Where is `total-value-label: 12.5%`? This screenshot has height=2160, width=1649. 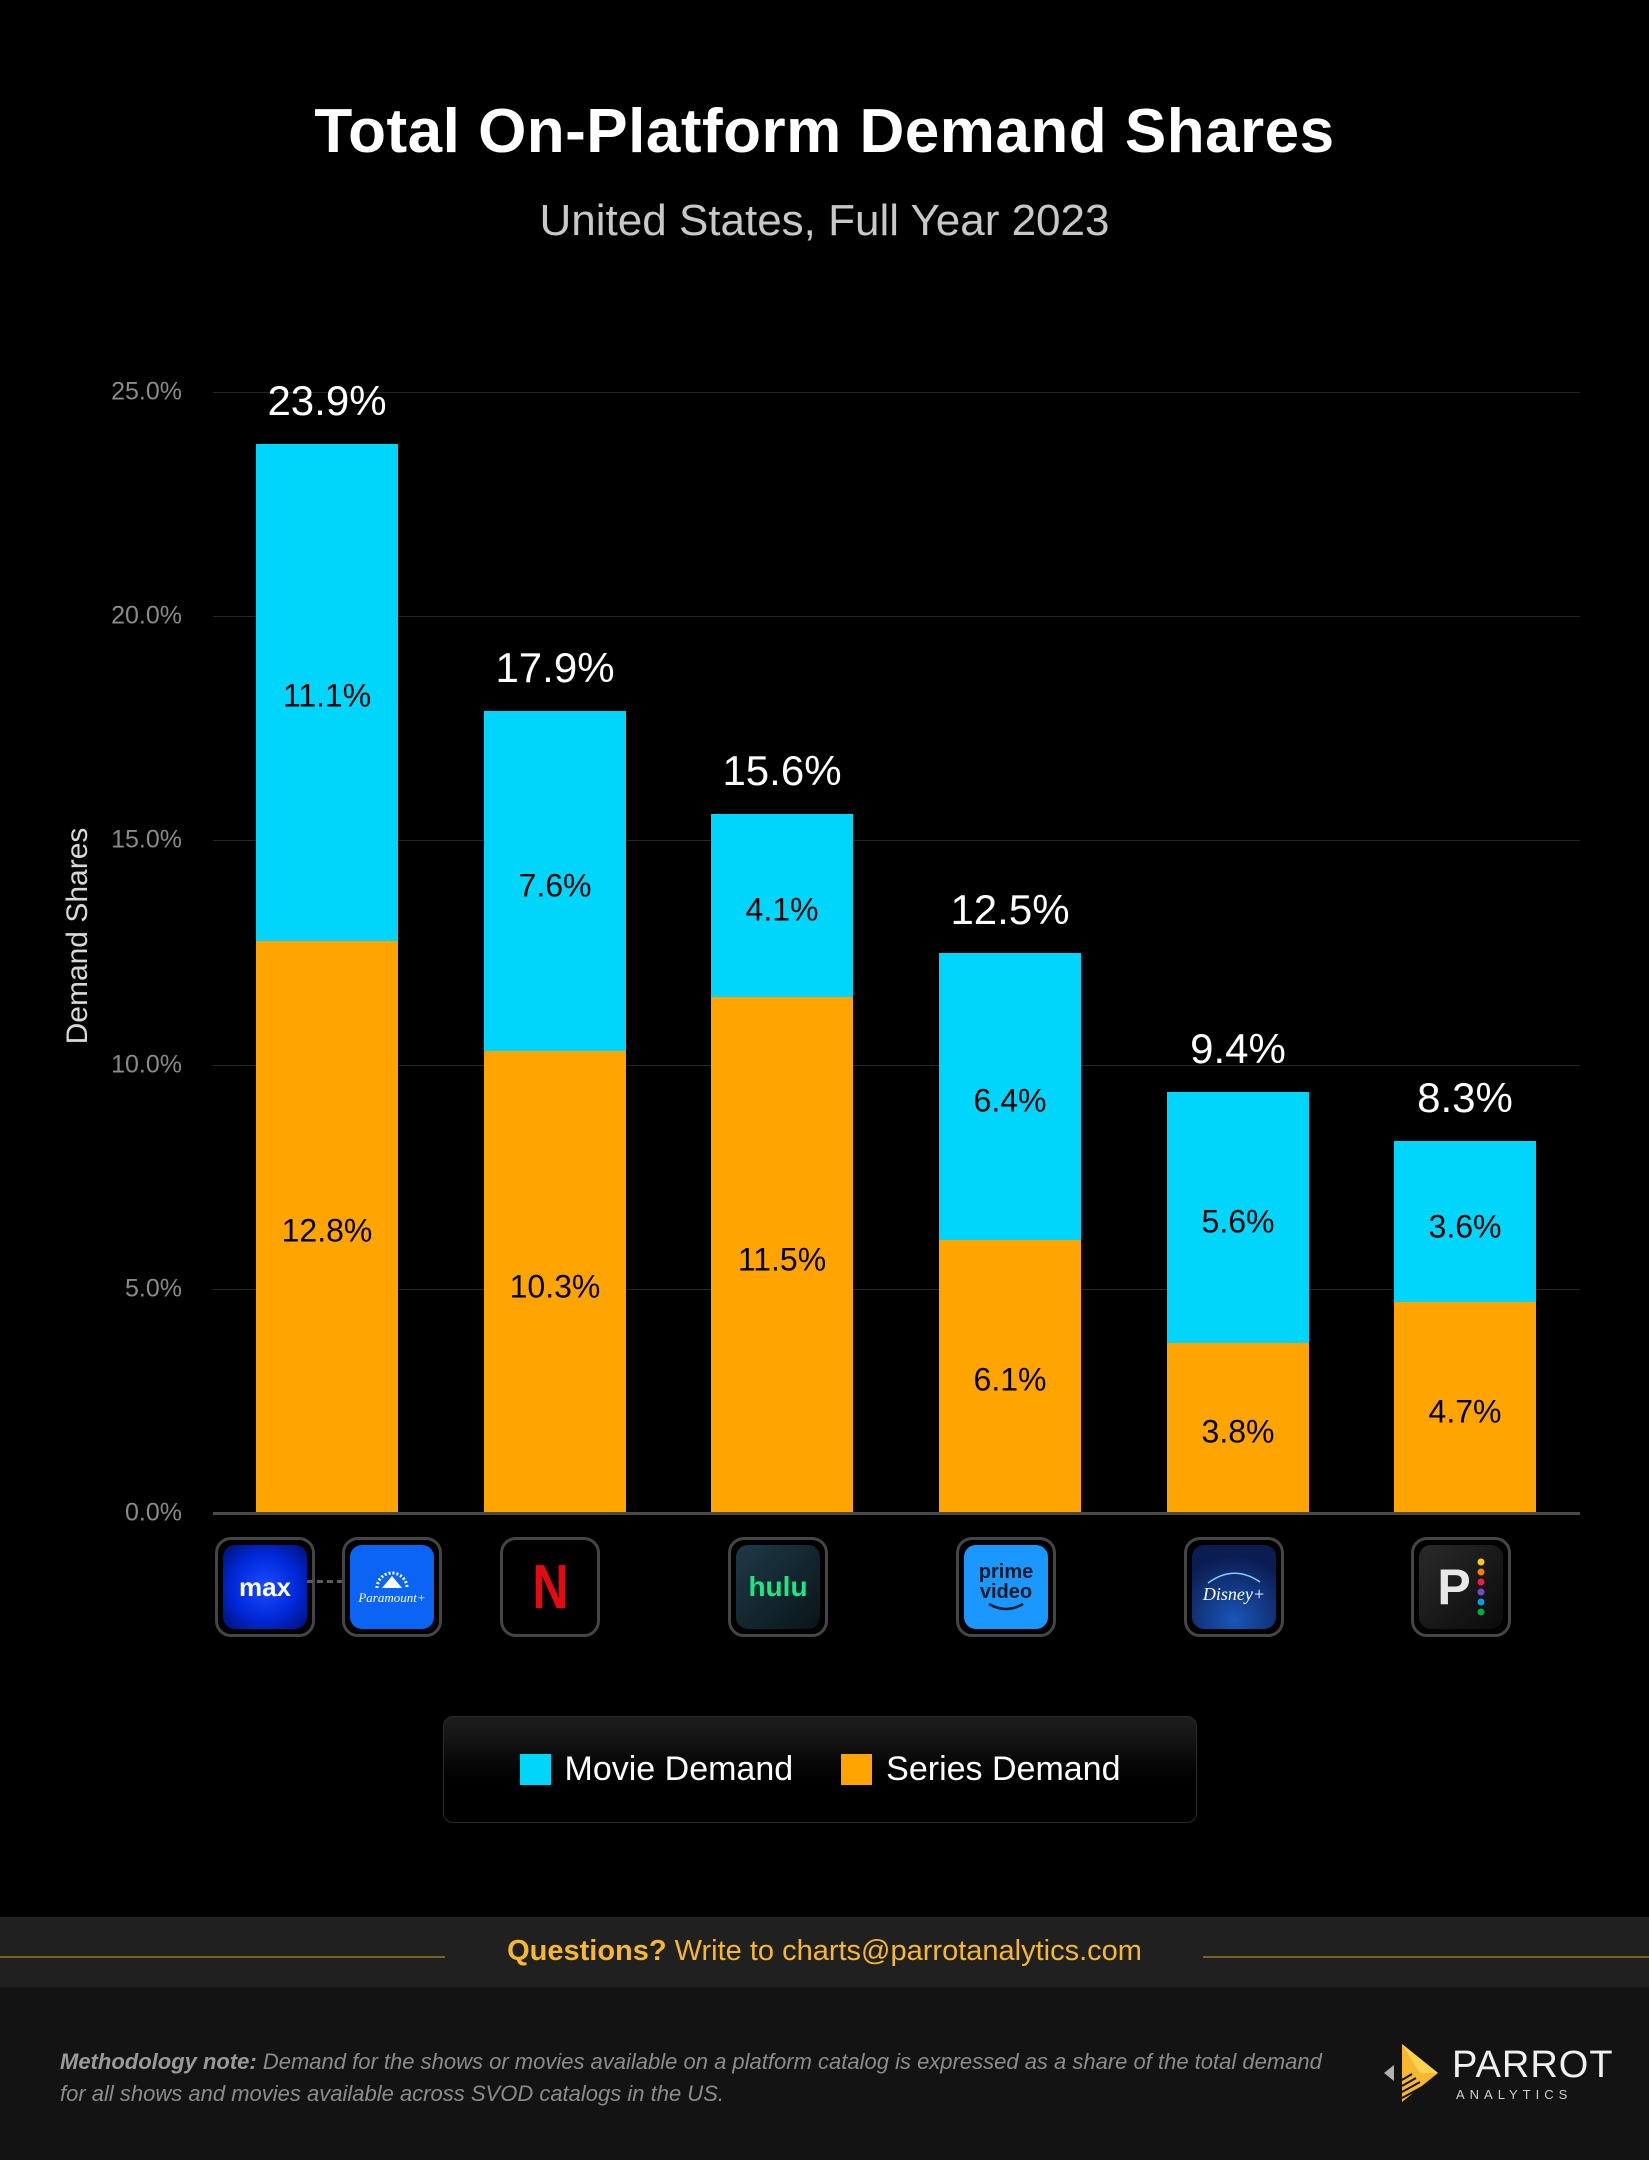
total-value-label: 12.5% is located at coordinates (1010, 909).